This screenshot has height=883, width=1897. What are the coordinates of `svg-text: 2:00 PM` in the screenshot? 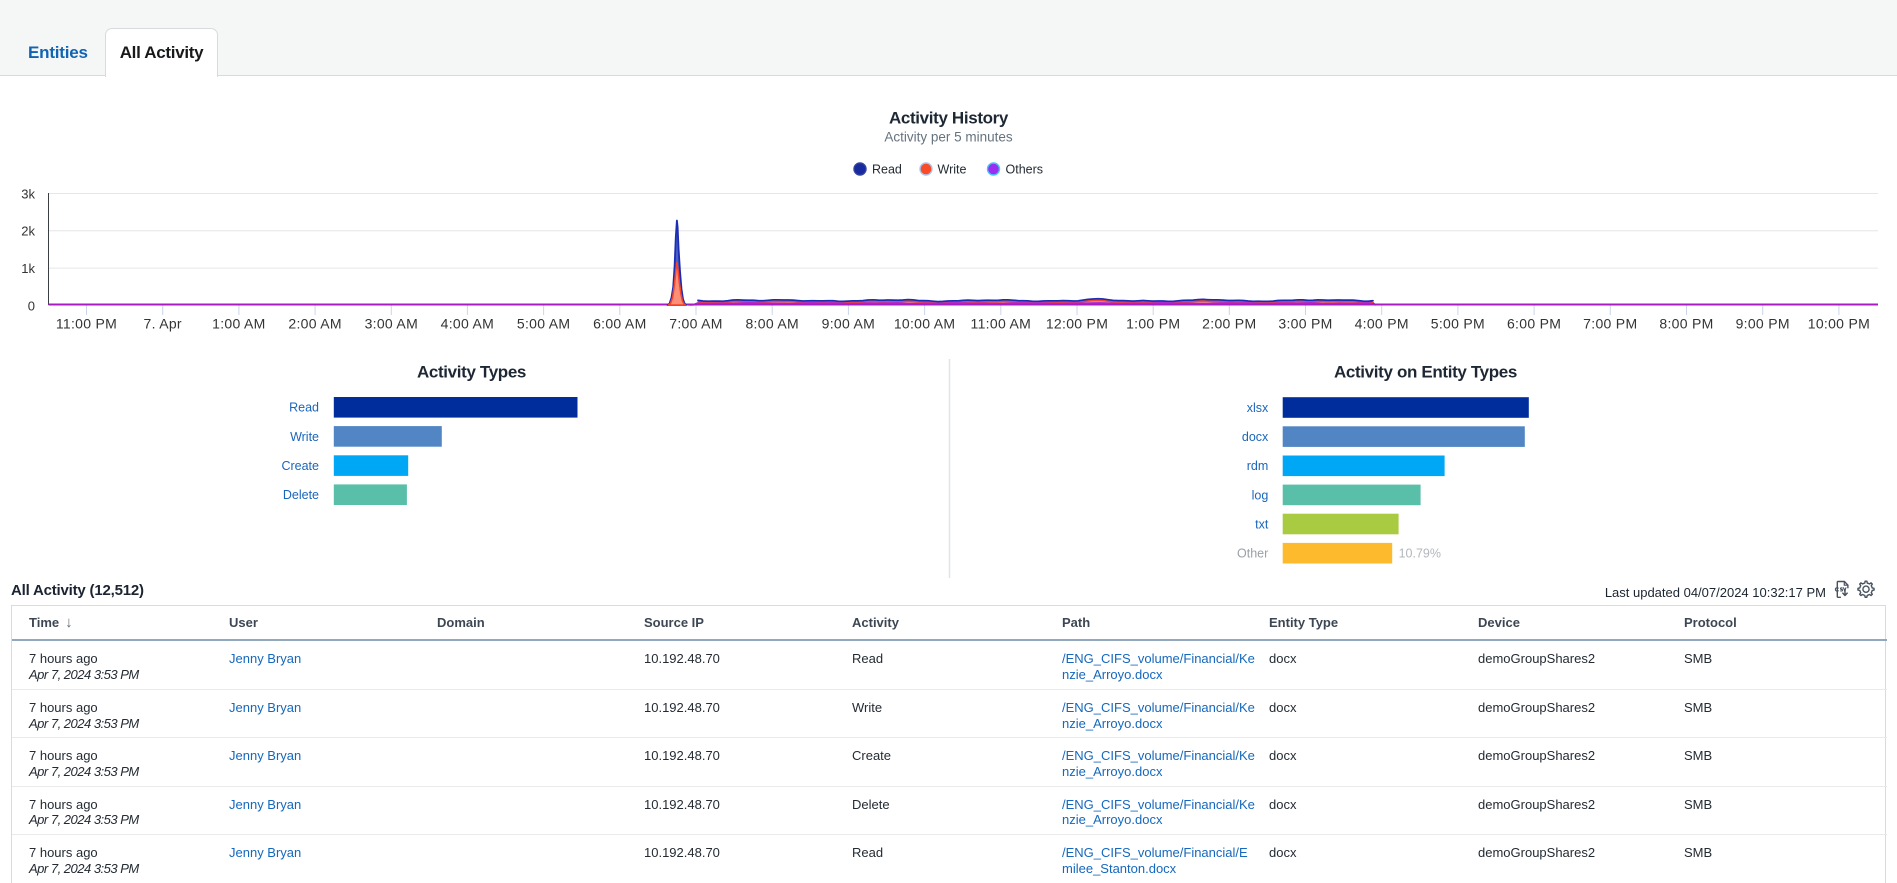 It's located at (1229, 324).